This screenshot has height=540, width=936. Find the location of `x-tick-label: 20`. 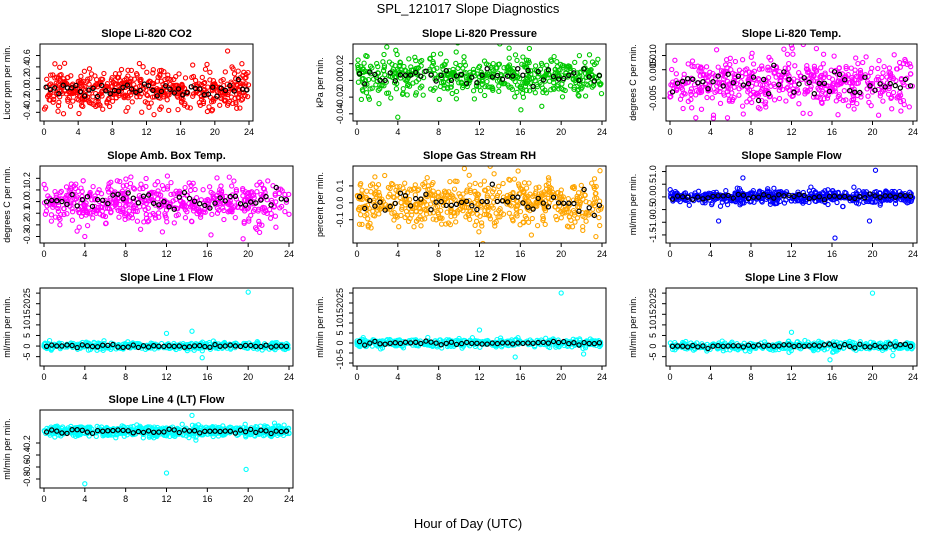

x-tick-label: 20 is located at coordinates (561, 254).